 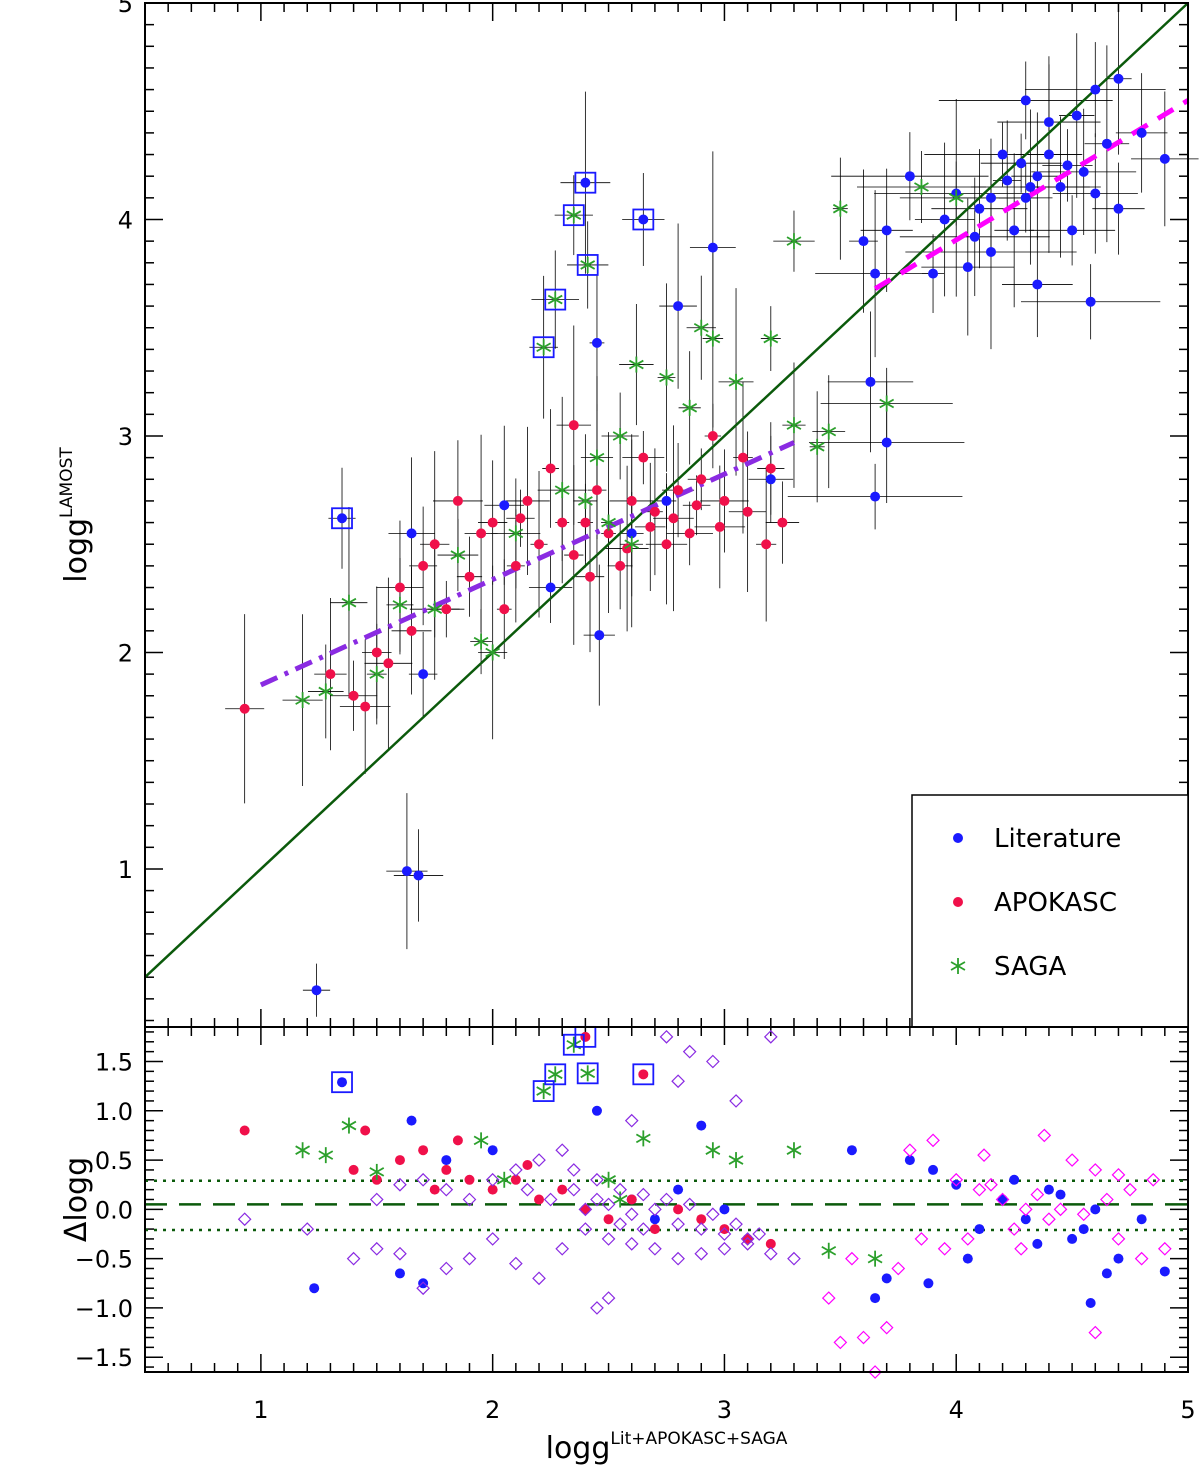 What do you see at coordinates (956, 1410) in the screenshot?
I see `x-tick-label: 4` at bounding box center [956, 1410].